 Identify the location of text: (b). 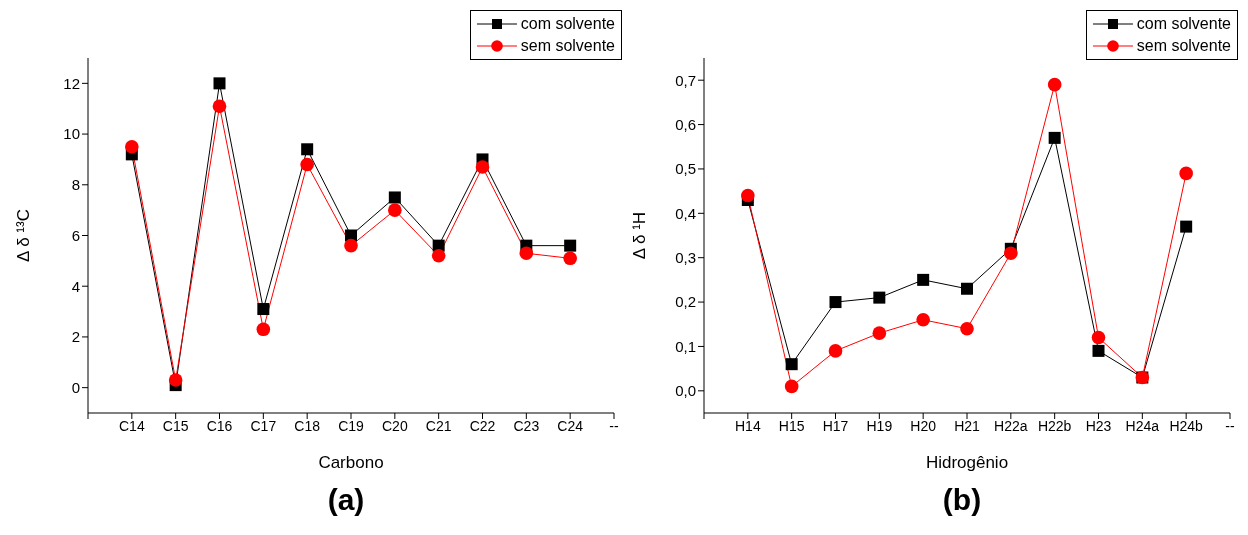
(962, 500).